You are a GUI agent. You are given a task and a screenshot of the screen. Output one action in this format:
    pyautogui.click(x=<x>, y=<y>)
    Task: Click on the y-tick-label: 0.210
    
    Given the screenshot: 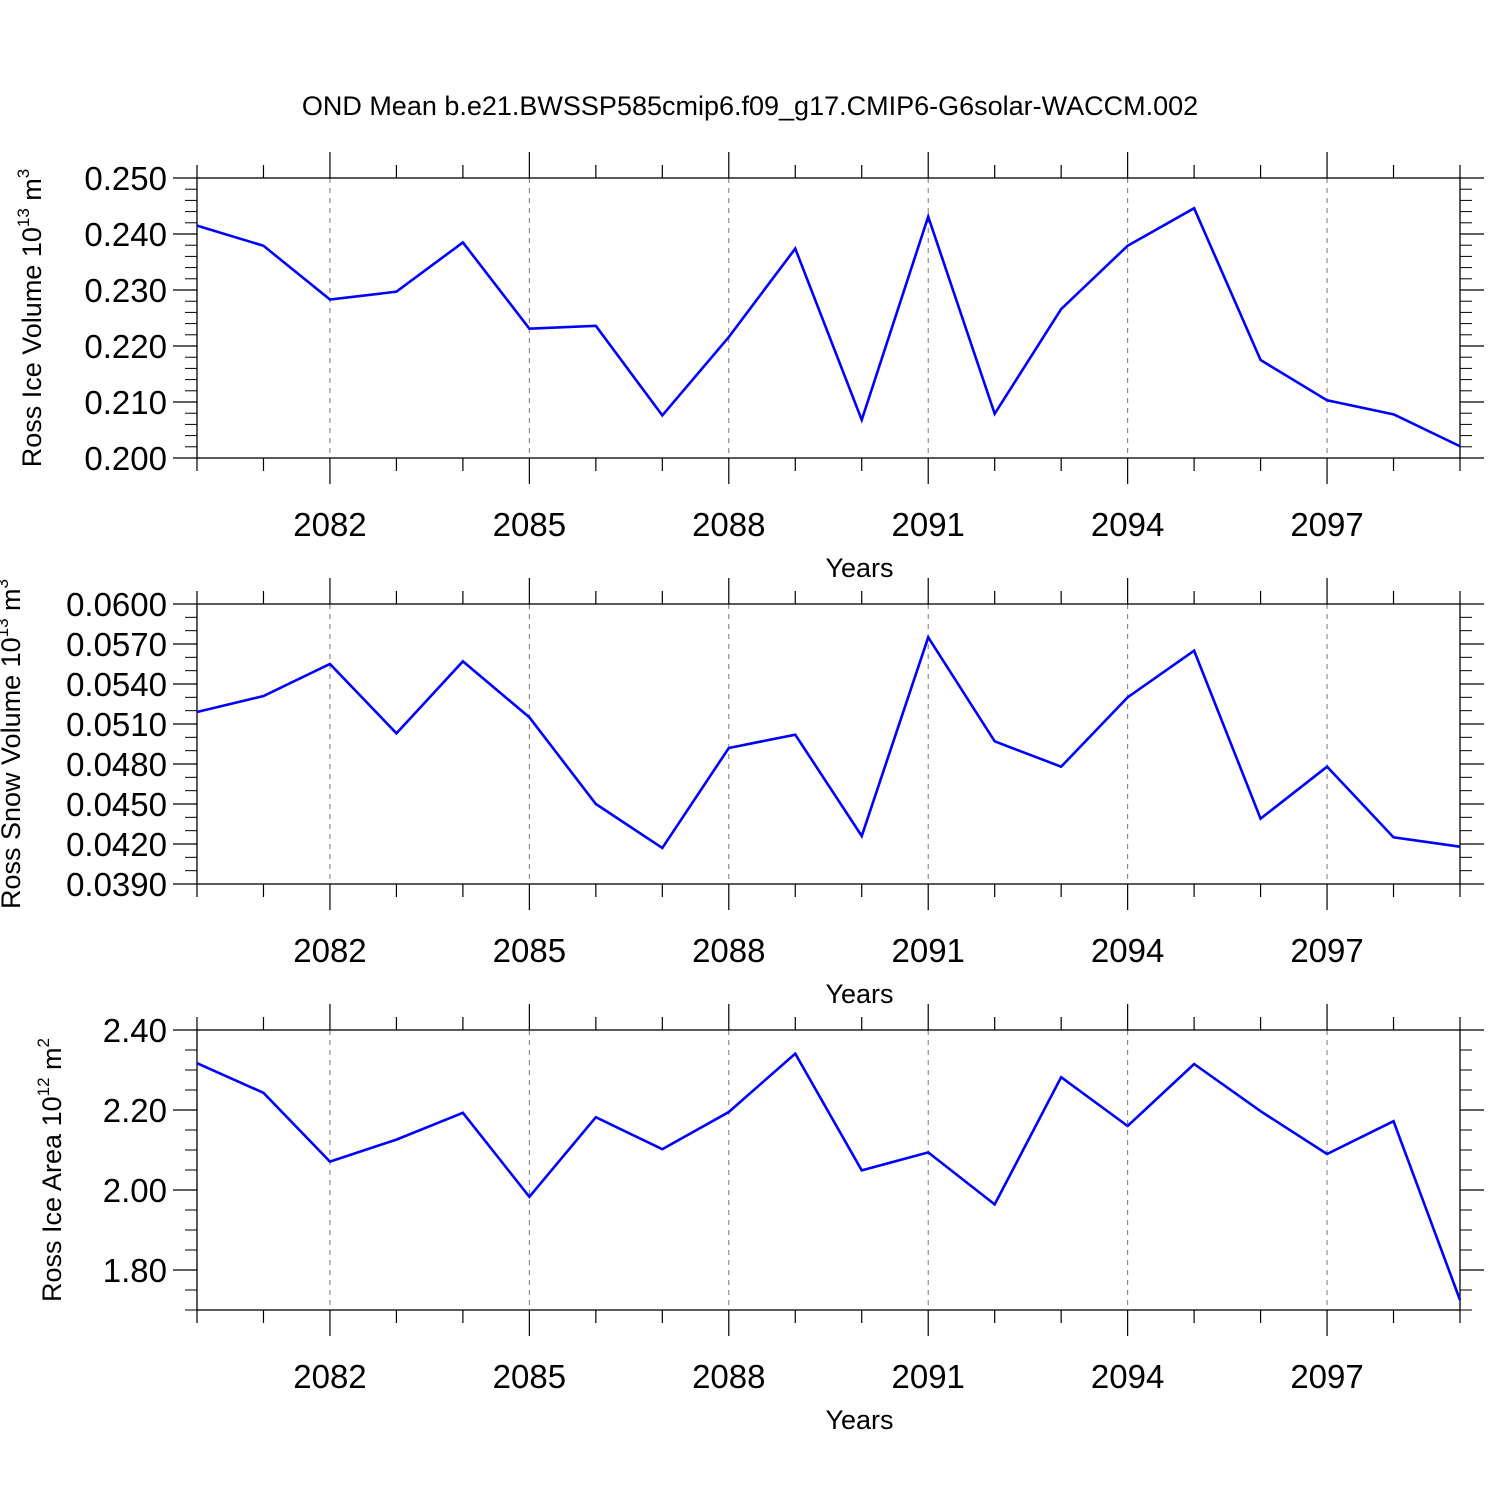 What is the action you would take?
    pyautogui.click(x=125, y=402)
    